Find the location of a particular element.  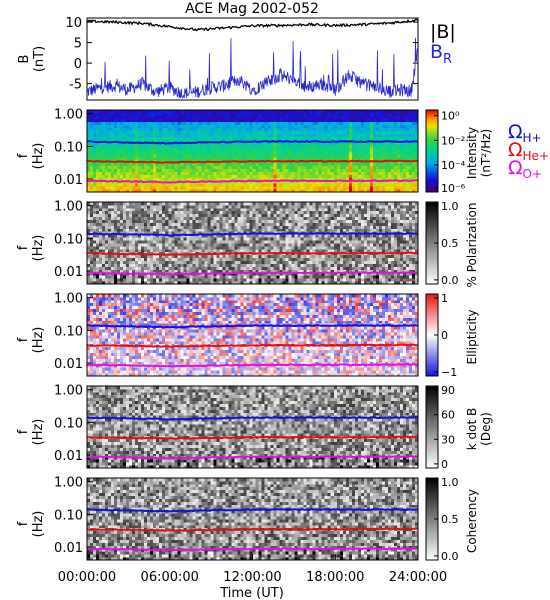

colorbar-tick-label: 10⁰ is located at coordinates (450, 116).